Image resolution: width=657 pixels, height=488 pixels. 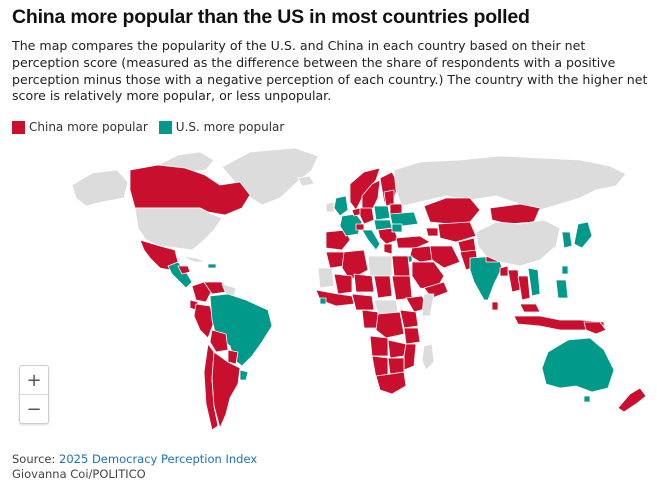 I want to click on region-korea, so click(x=567, y=240).